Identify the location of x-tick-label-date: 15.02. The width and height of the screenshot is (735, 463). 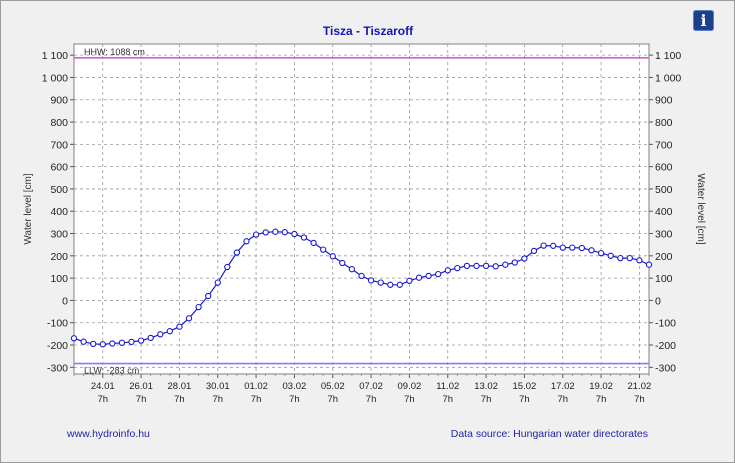
(525, 386).